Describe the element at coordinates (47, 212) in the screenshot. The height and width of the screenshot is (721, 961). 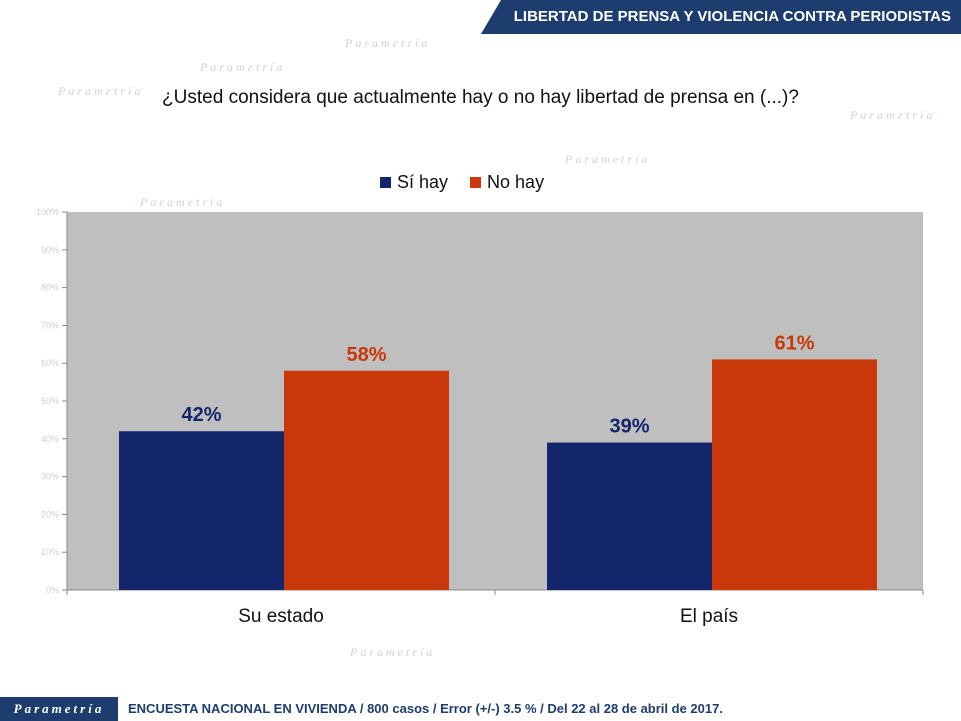
I see `y-tick-label: 100%` at that location.